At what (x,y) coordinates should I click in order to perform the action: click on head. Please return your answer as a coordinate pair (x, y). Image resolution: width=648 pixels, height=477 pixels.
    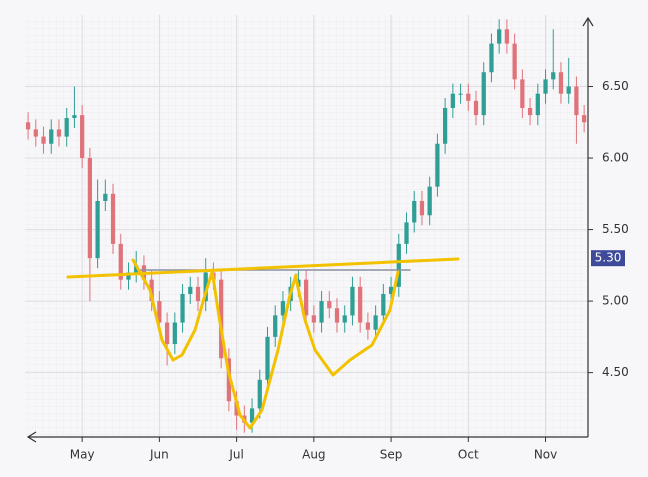
    Looking at the image, I should click on (254, 349).